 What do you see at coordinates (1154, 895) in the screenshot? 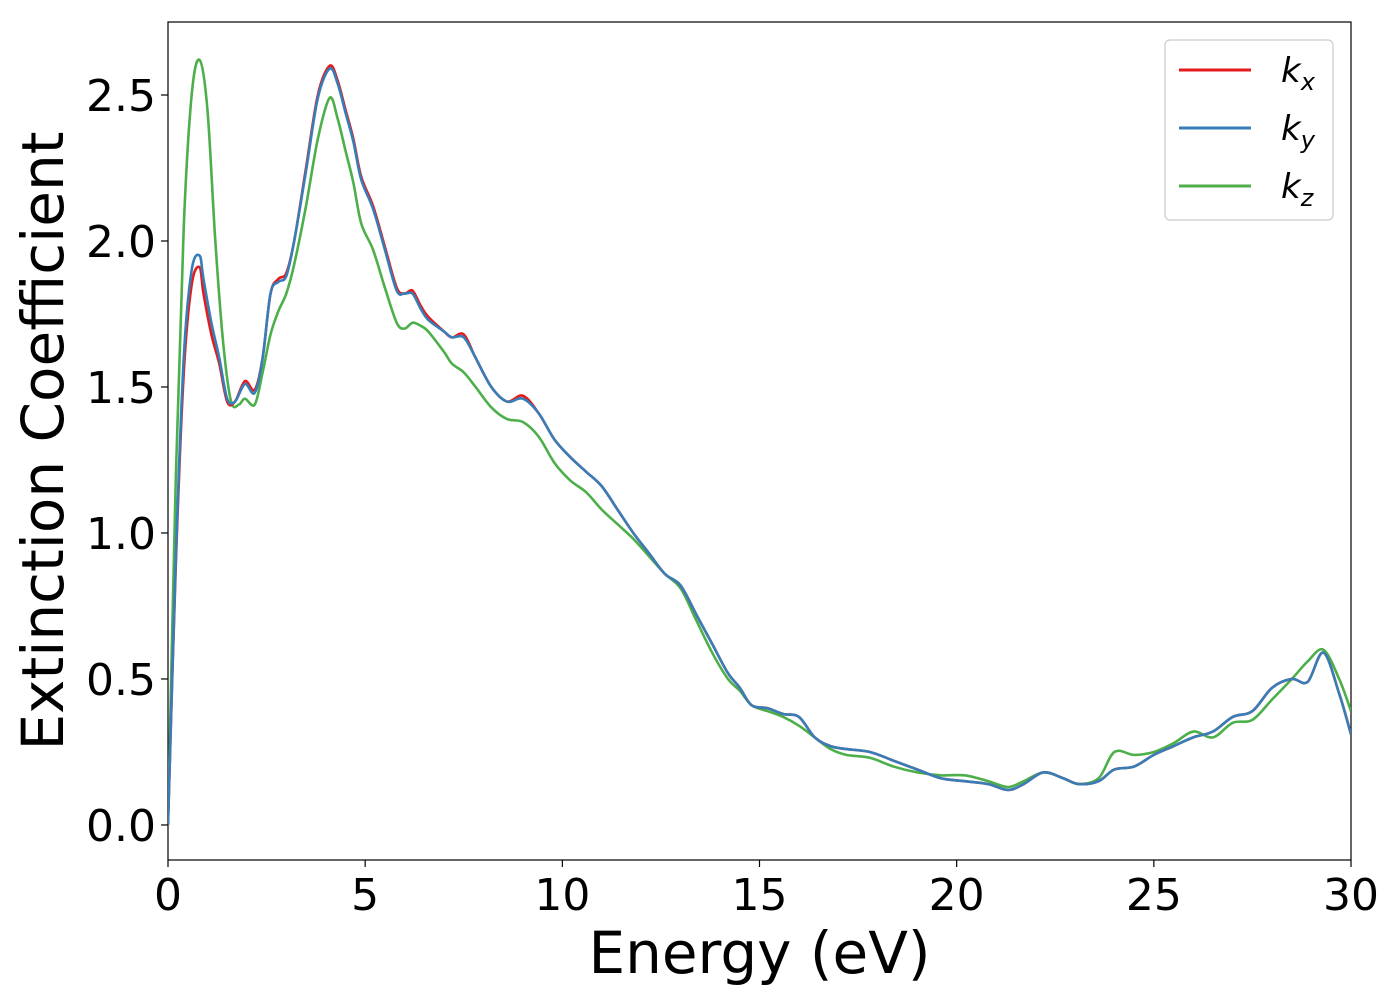
I see `x-tick-label: 25` at bounding box center [1154, 895].